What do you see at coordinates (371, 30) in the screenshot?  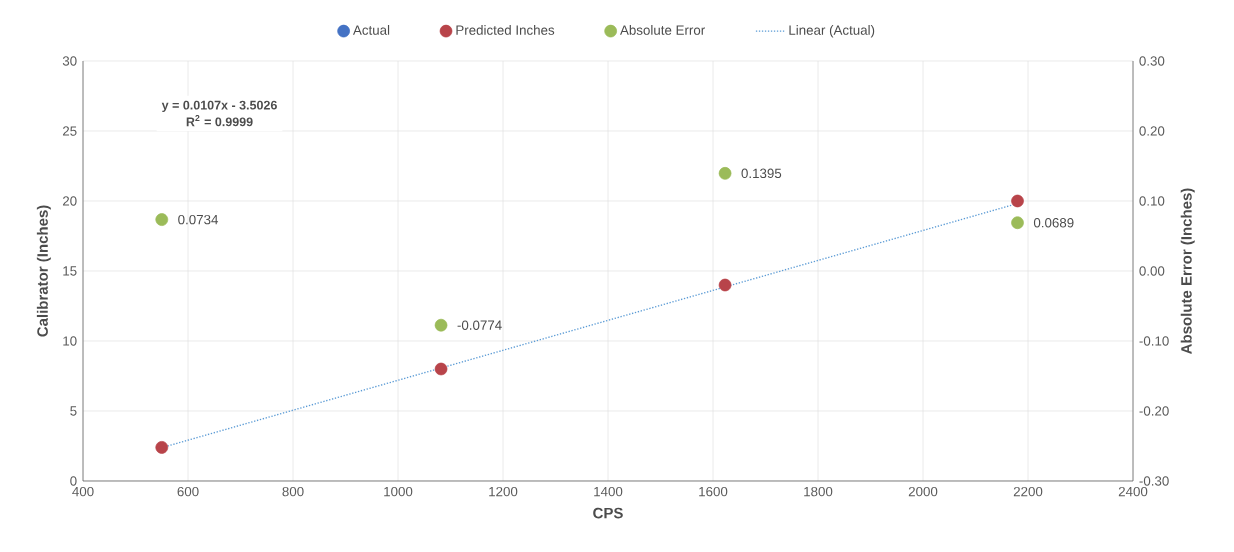 I see `legend-label: Actual` at bounding box center [371, 30].